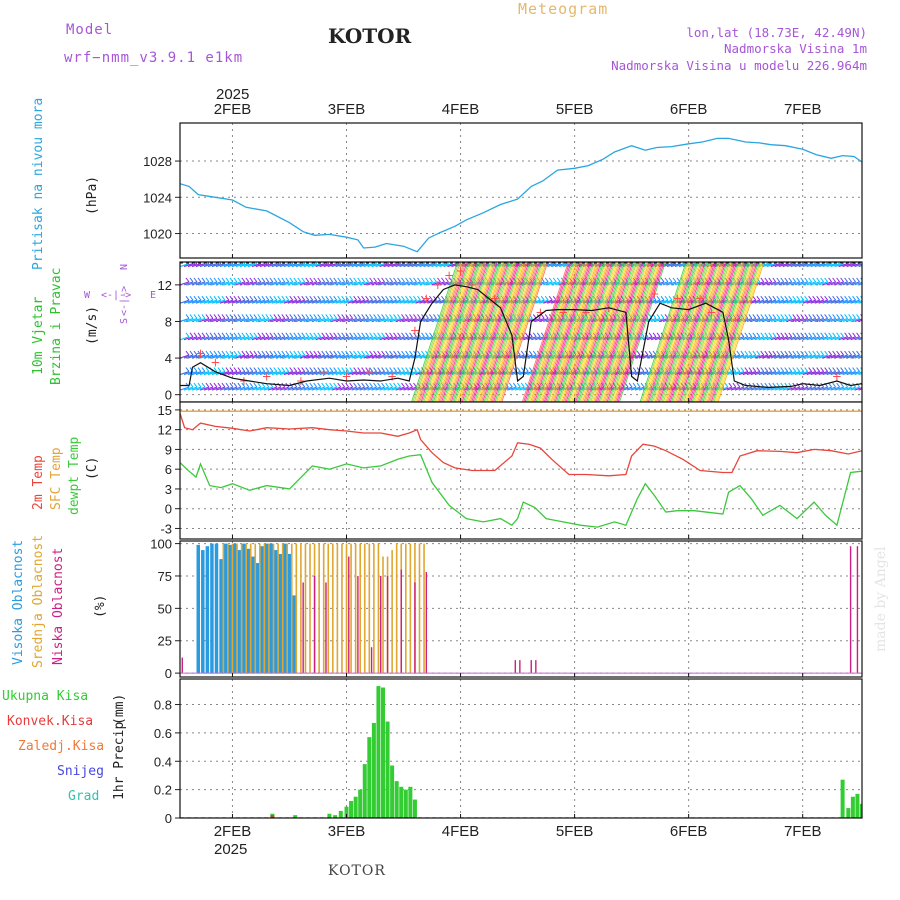  What do you see at coordinates (373, 770) in the screenshot?
I see `precip-bar` at bounding box center [373, 770].